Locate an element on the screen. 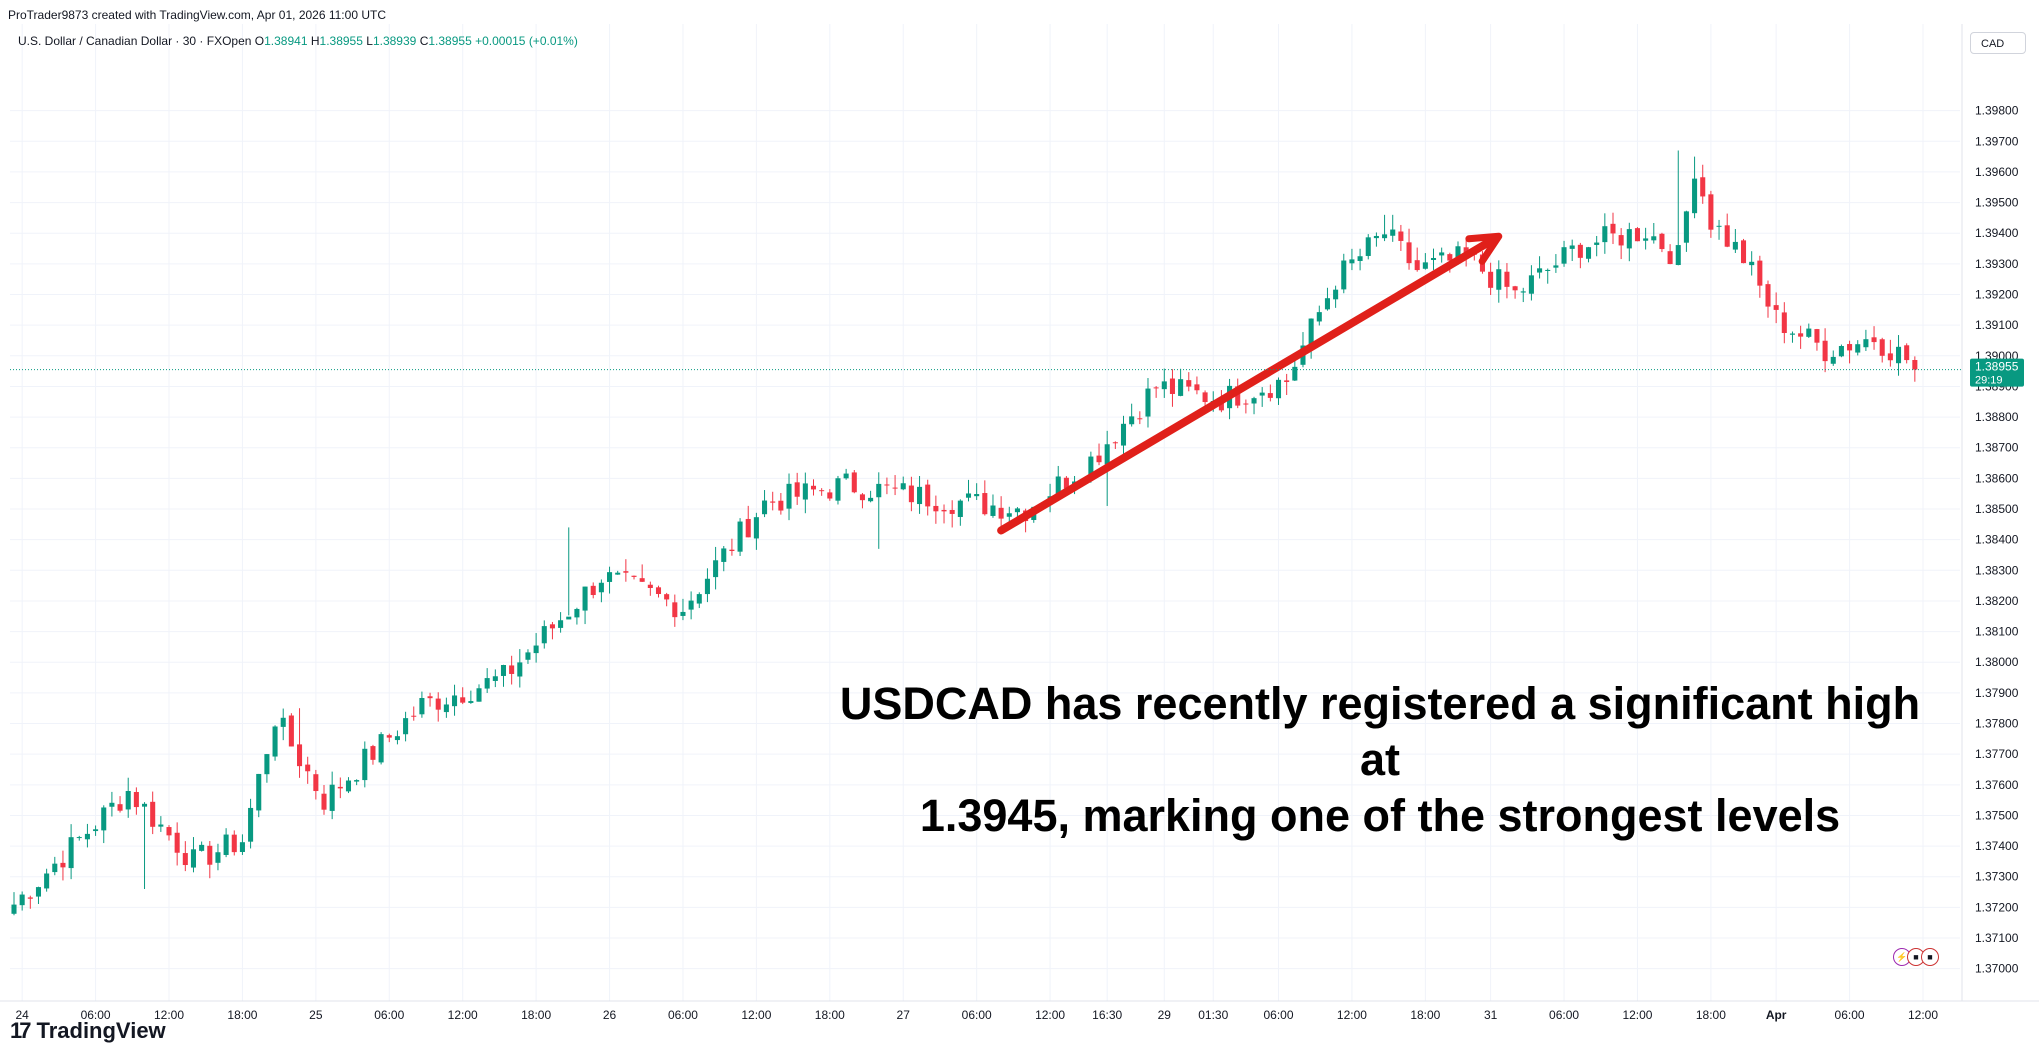 The width and height of the screenshot is (2039, 1059). change-value: +0.00015 (+0.01%) is located at coordinates (526, 41).